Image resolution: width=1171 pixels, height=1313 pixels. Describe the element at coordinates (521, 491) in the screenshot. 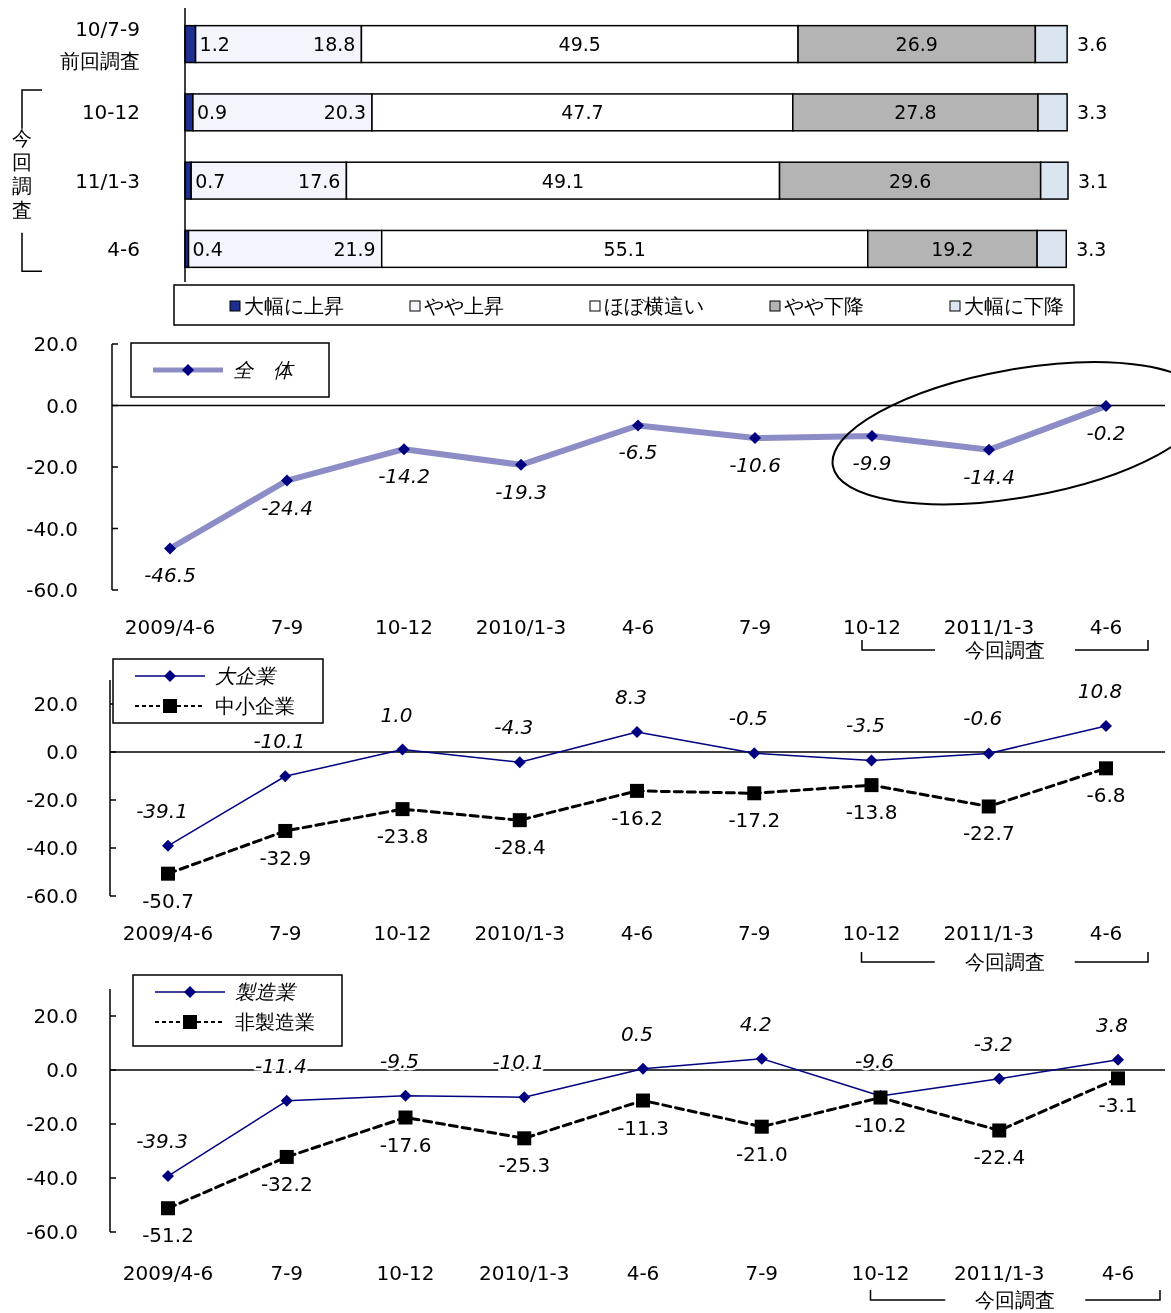

I see `data-label: -19.3` at that location.